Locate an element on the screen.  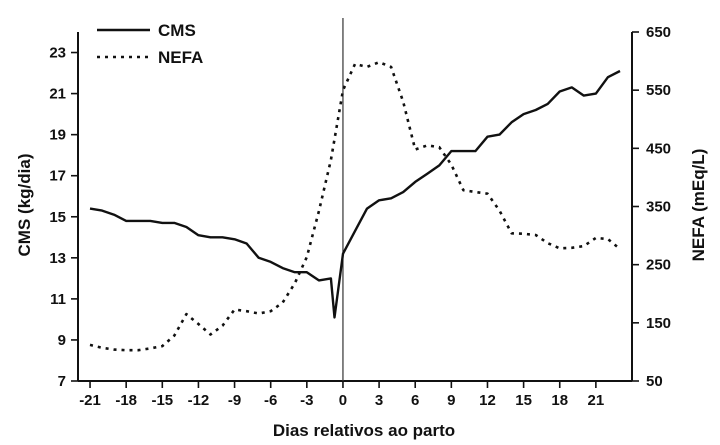
x-tick-label: 15 is located at coordinates (523, 400).